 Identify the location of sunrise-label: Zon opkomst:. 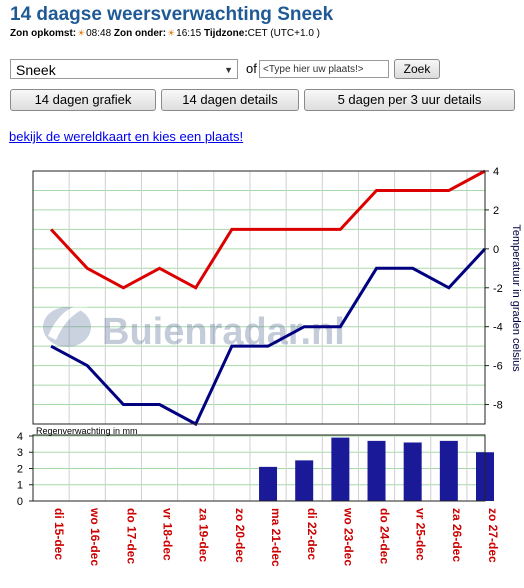
(43, 33).